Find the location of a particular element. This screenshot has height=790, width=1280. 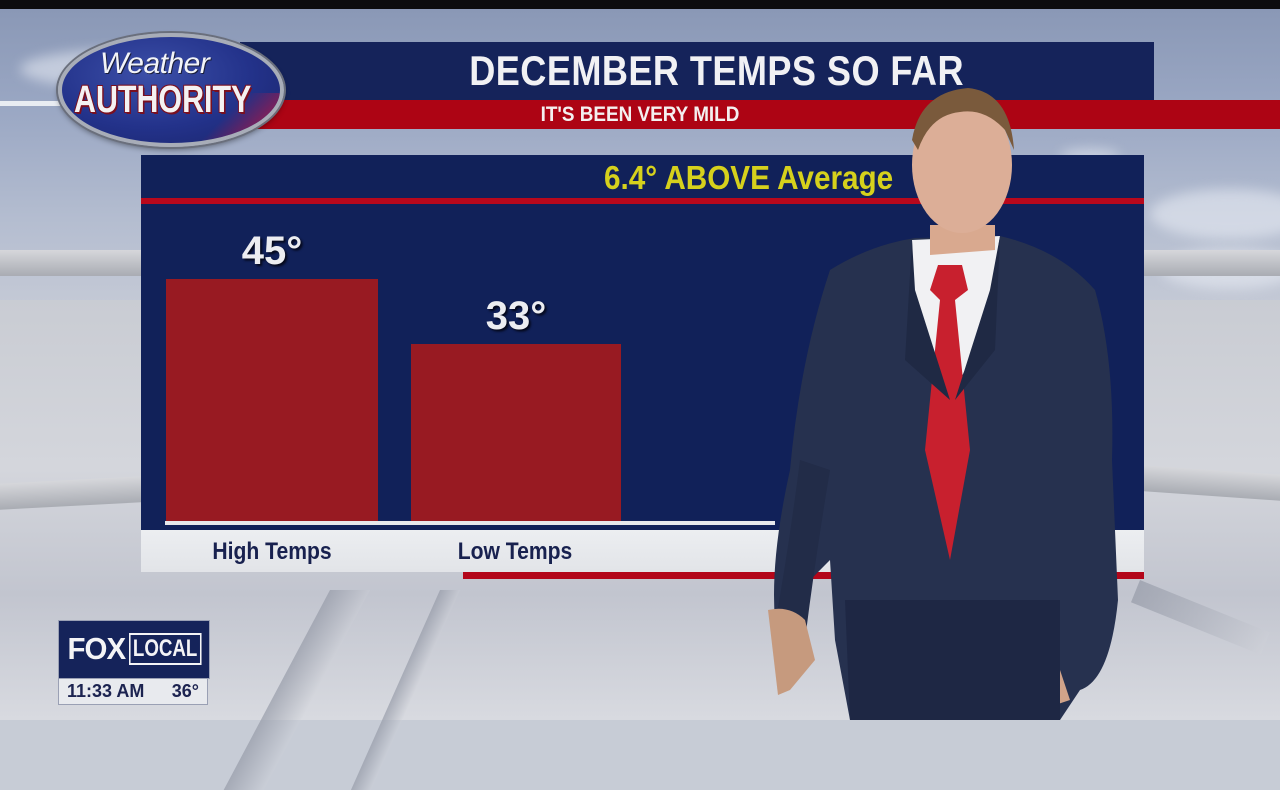

value-label-high: 45° is located at coordinates (272, 251).